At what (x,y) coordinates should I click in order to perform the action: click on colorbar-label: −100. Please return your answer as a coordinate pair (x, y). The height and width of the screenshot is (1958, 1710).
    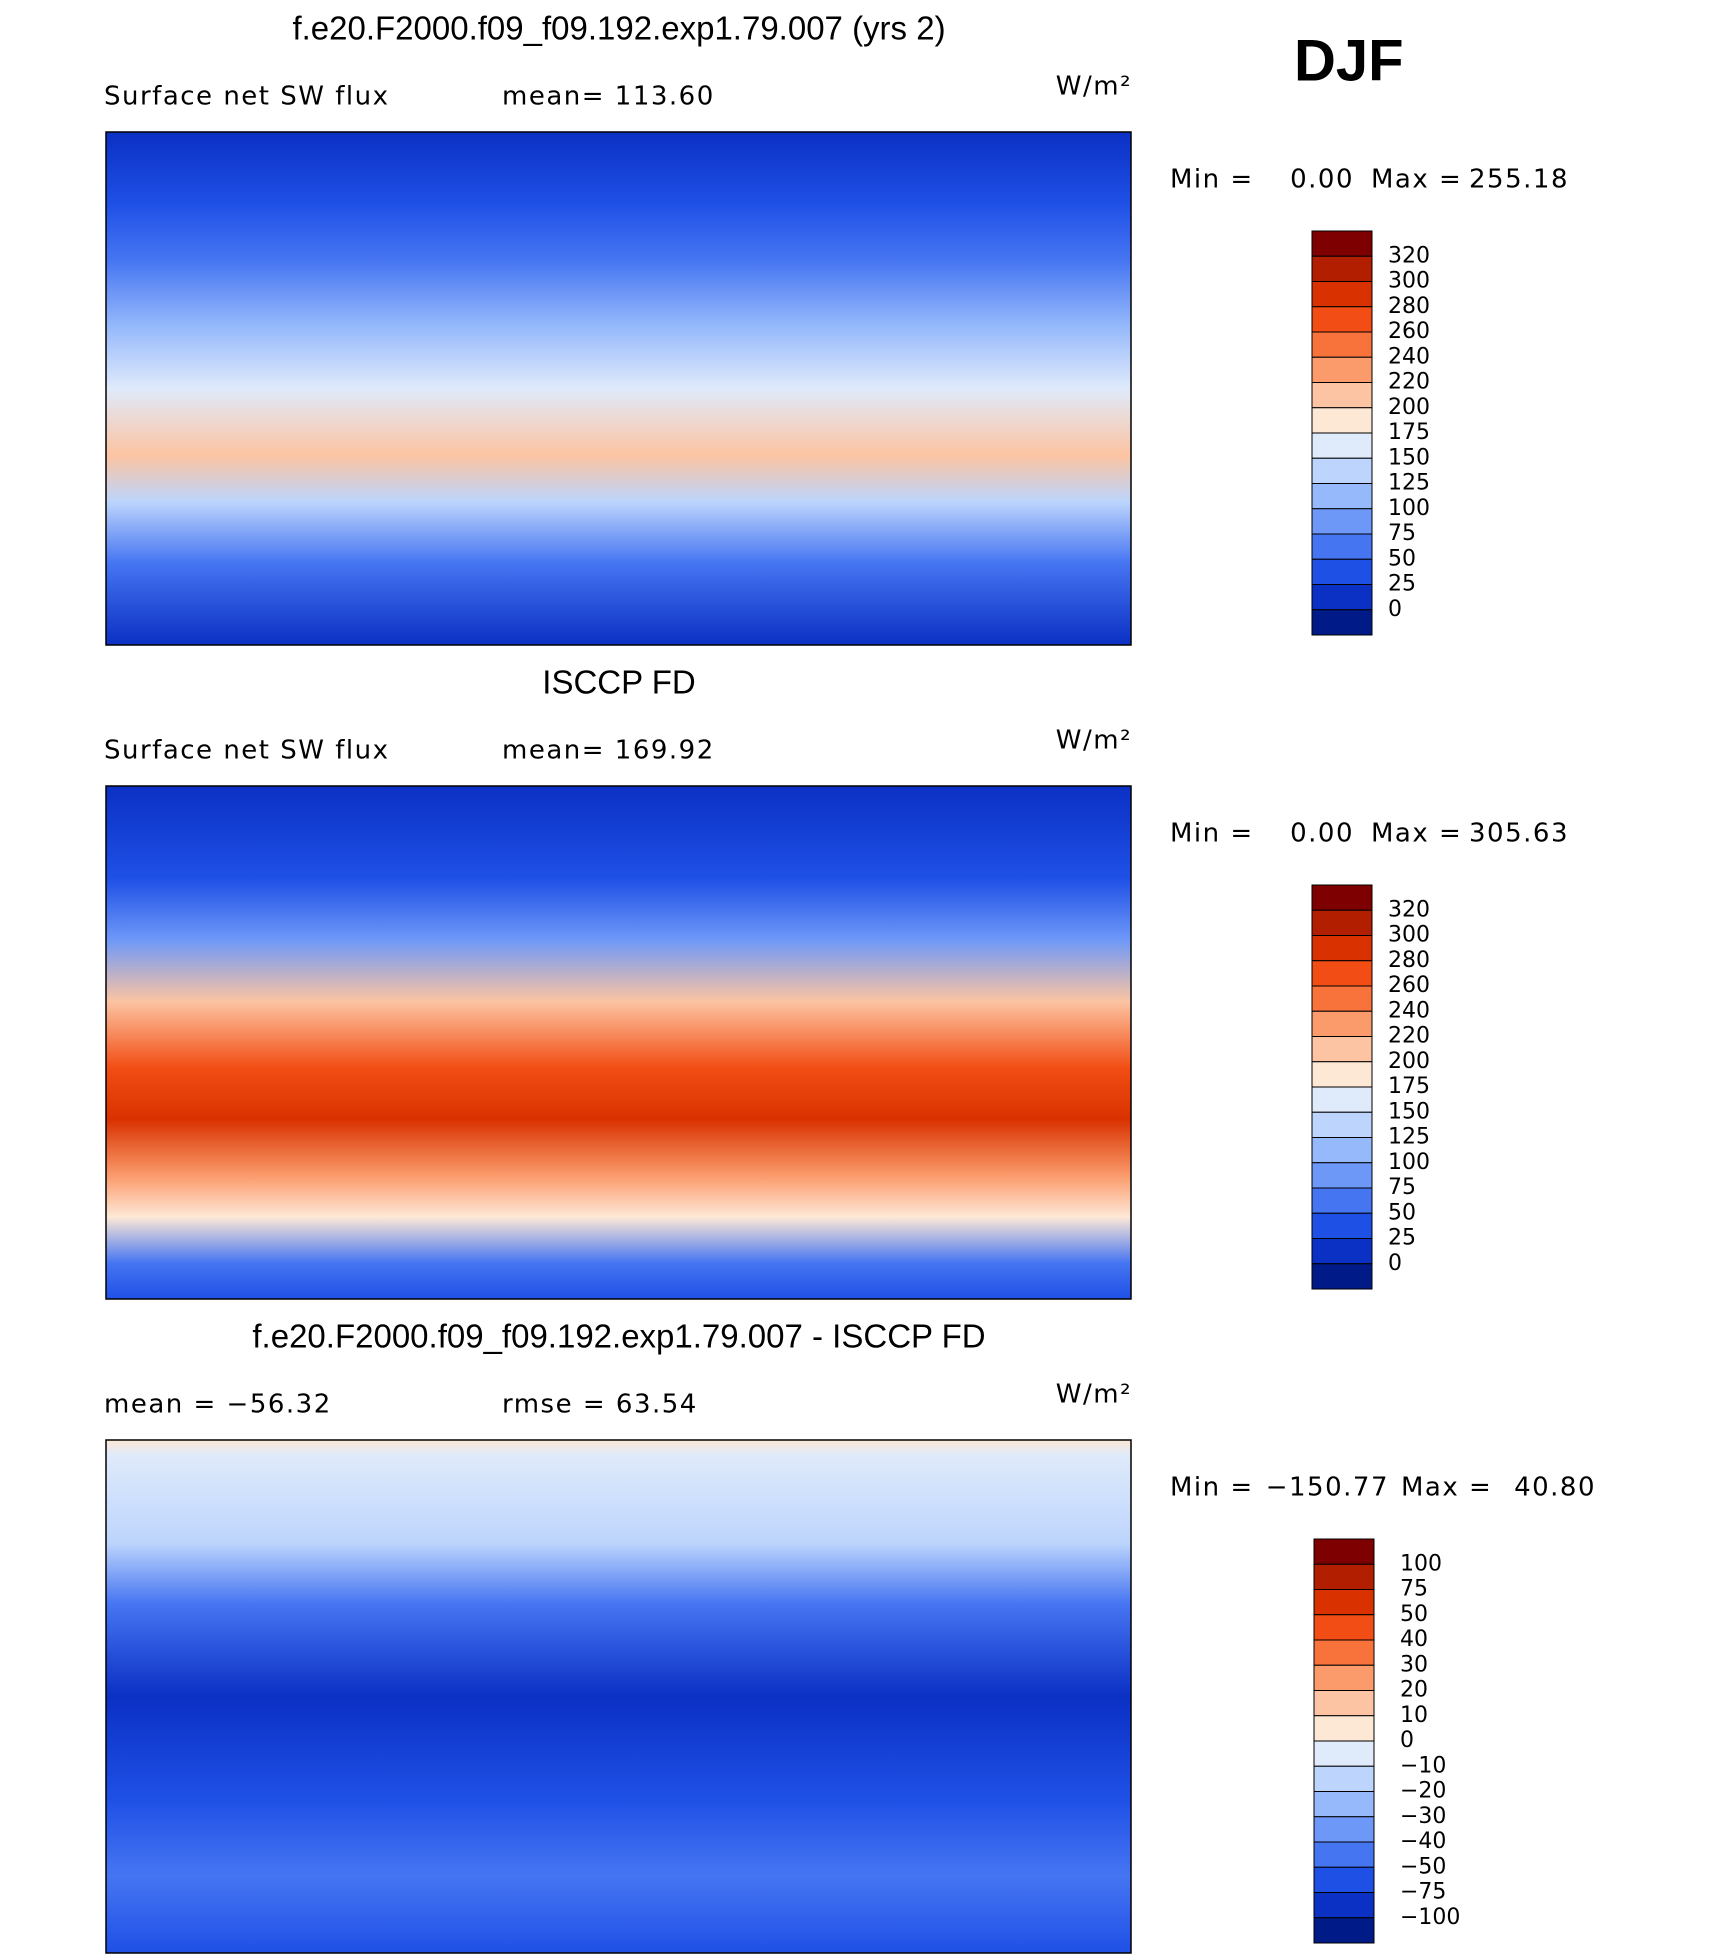
    Looking at the image, I should click on (1430, 1917).